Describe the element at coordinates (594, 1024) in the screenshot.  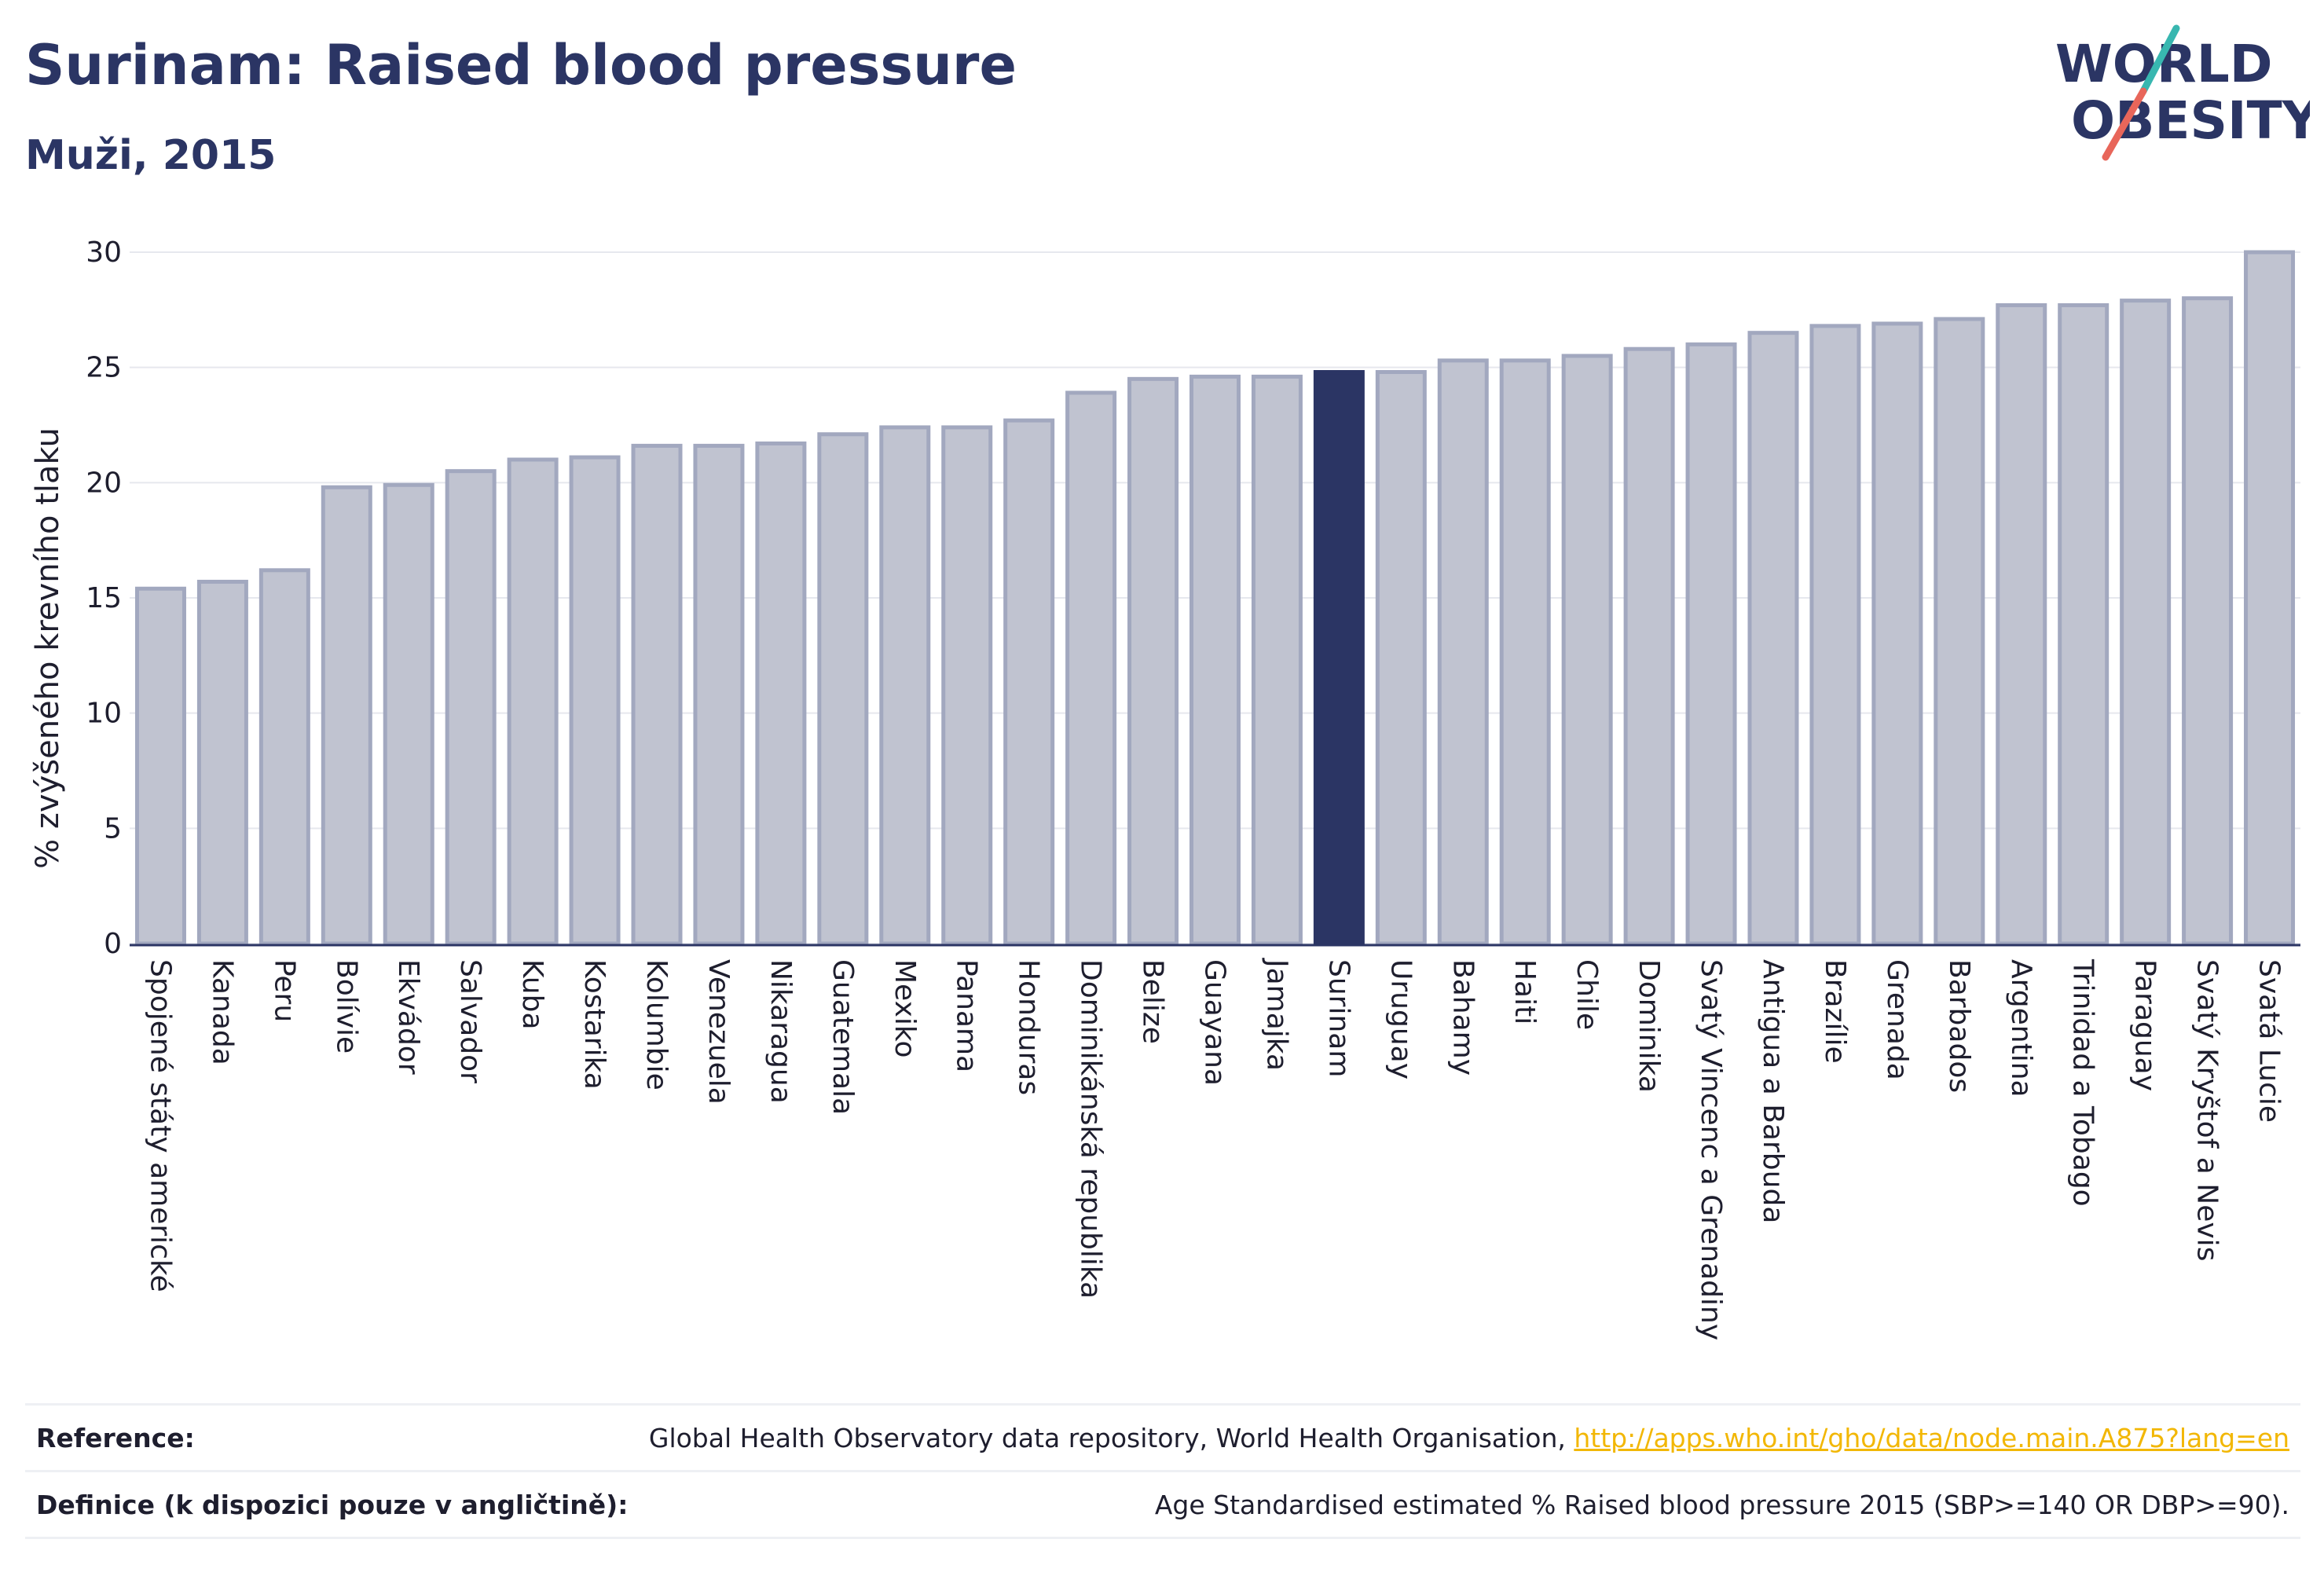
I see `x-tick-label: Kostarika` at that location.